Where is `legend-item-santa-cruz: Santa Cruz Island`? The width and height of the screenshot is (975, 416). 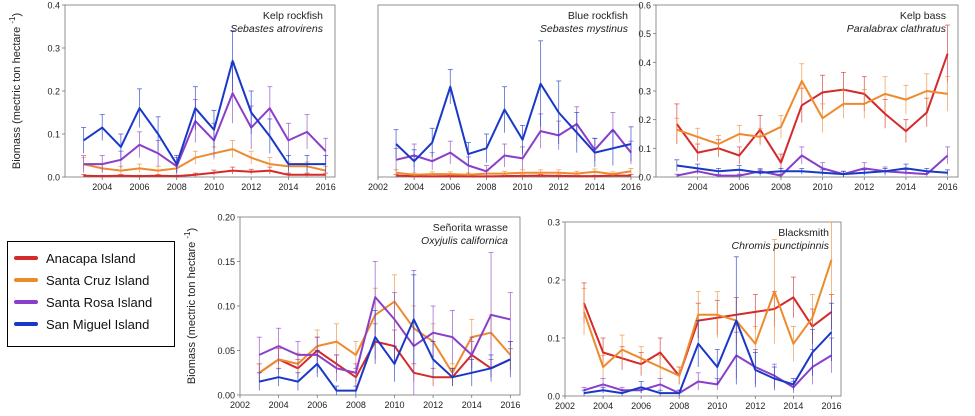
legend-item-santa-cruz: Santa Cruz Island is located at coordinates (81, 280).